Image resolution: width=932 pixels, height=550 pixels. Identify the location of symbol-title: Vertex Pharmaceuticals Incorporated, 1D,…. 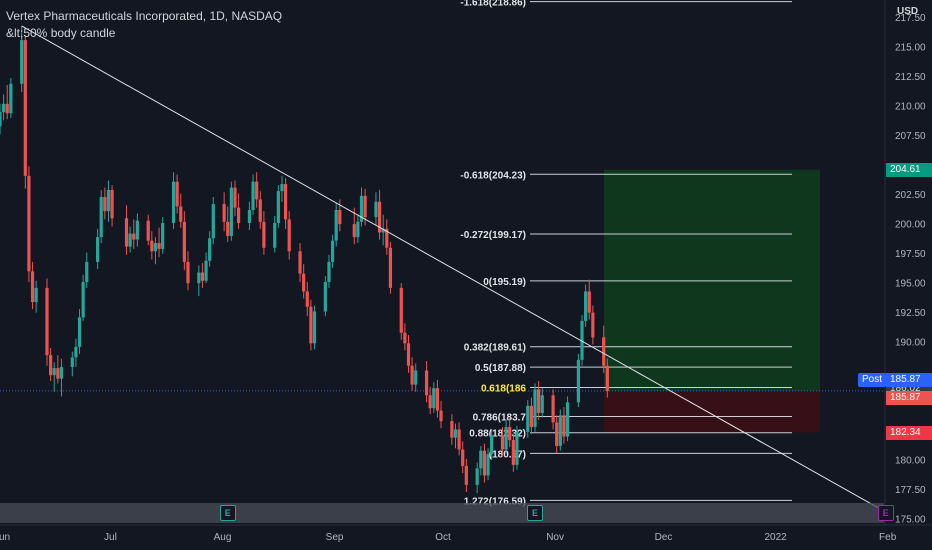
(144, 16).